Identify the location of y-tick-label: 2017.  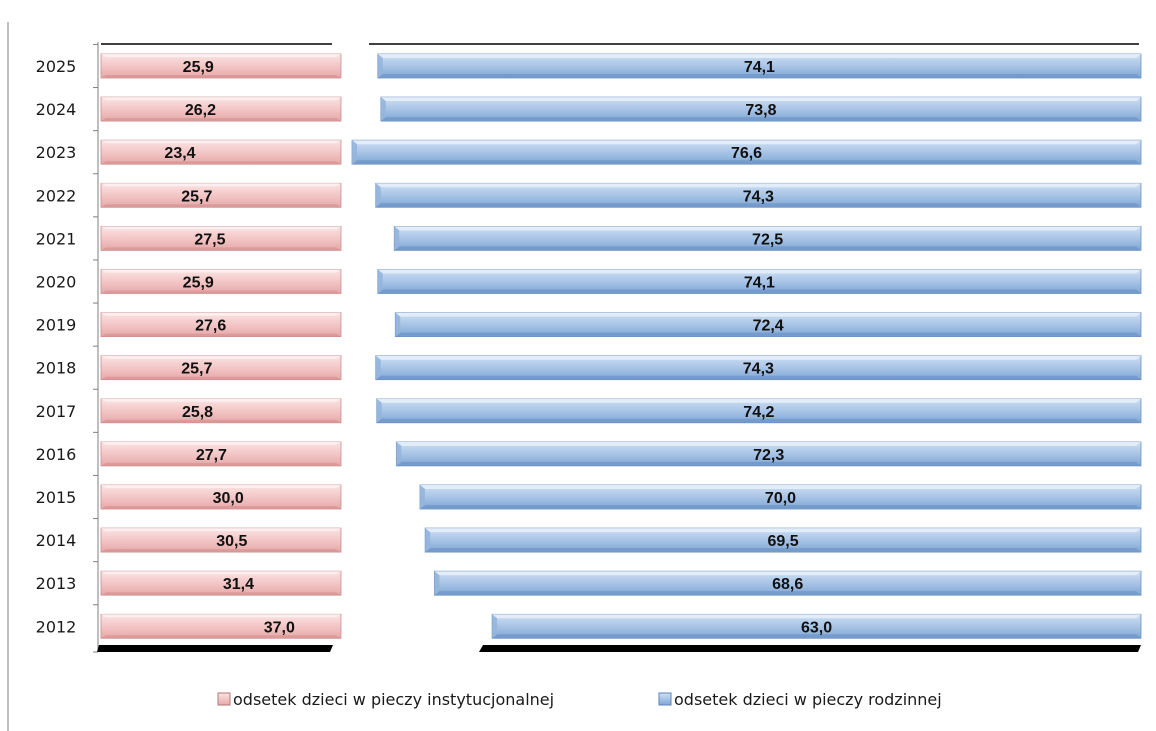
(56, 411).